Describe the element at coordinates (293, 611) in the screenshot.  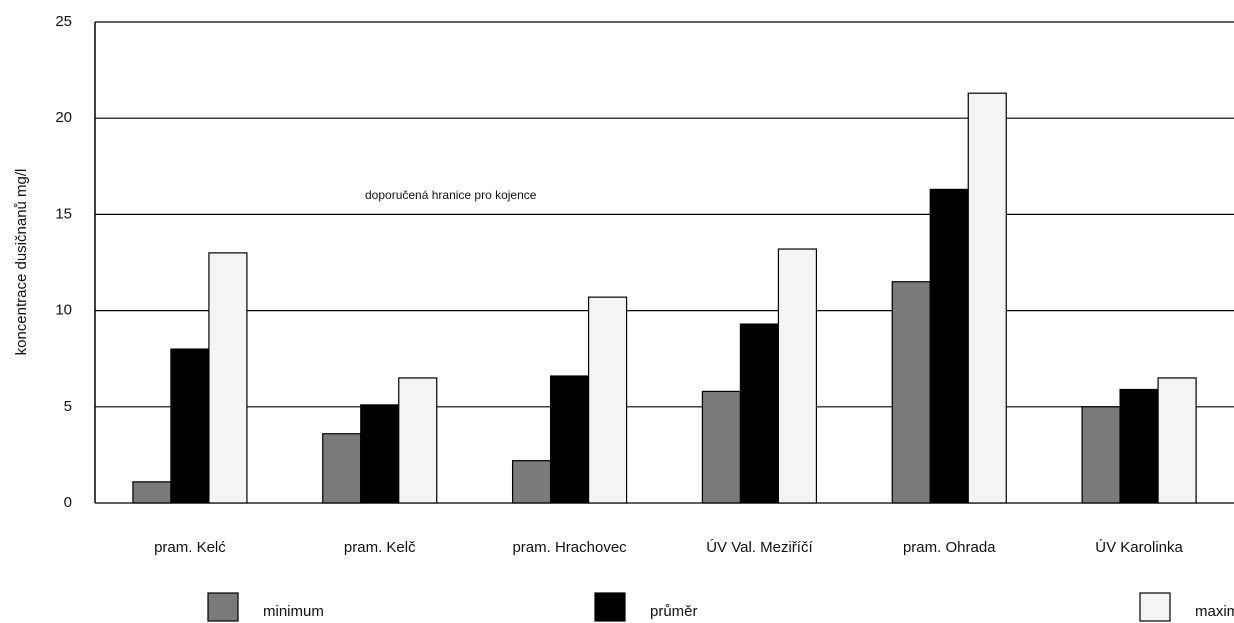
I see `legend-label: minimum` at that location.